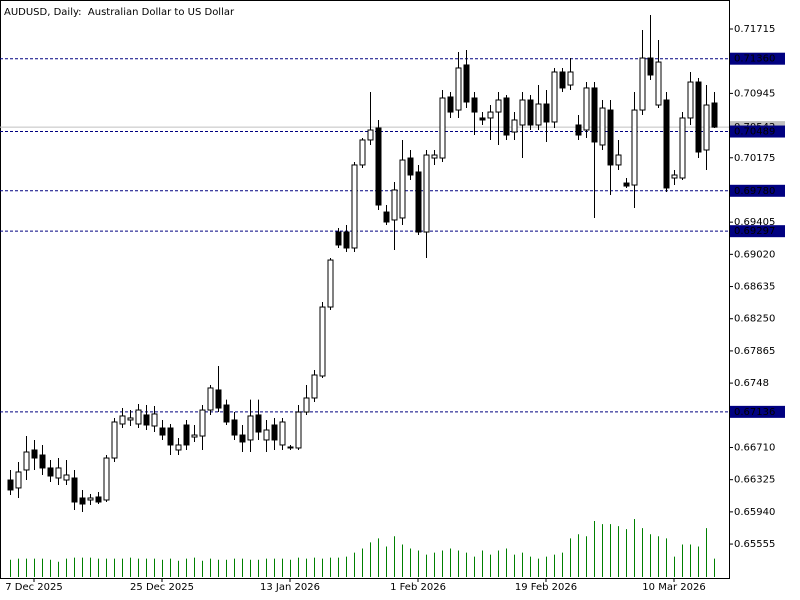  Describe the element at coordinates (418, 587) in the screenshot. I see `x-tick-label: 1 Feb 2026` at that location.